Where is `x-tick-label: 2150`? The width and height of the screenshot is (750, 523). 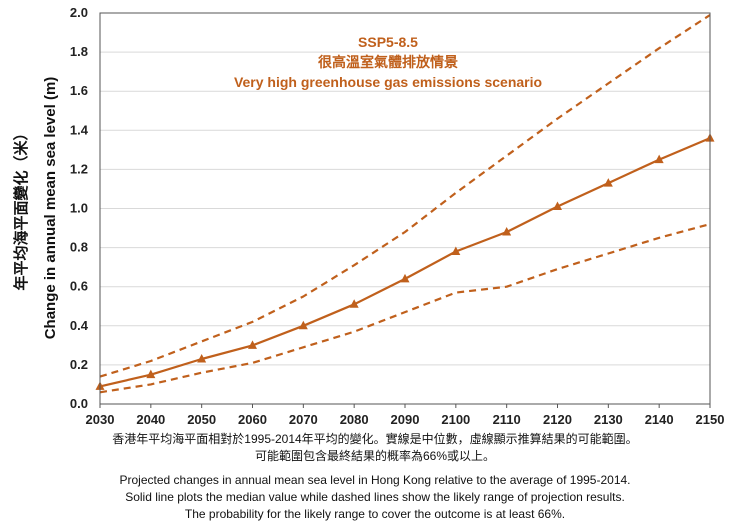 x-tick-label: 2150 is located at coordinates (710, 419).